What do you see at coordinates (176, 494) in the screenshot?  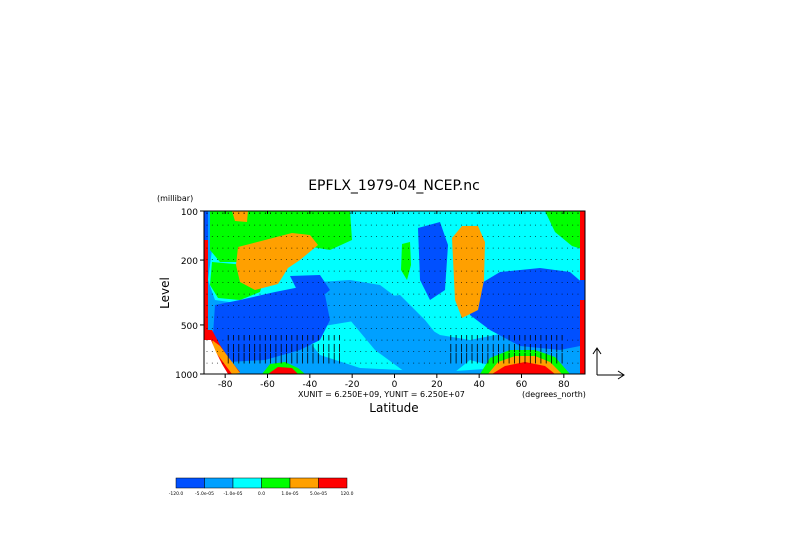 I see `colorbar-label: -120.0` at bounding box center [176, 494].